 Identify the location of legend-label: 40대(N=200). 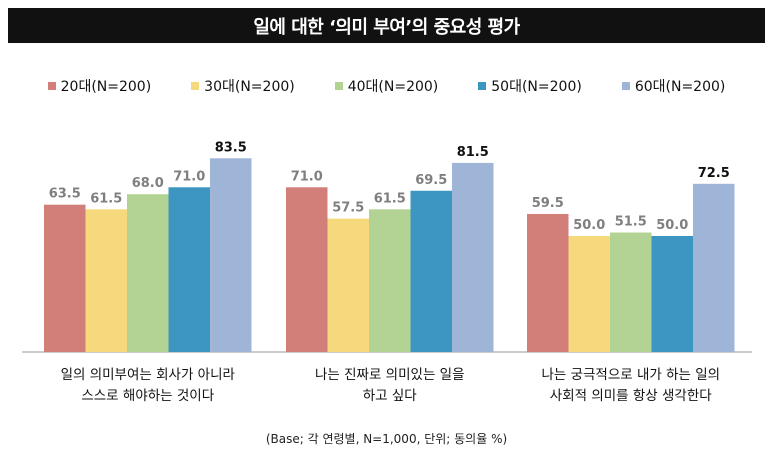
(393, 87).